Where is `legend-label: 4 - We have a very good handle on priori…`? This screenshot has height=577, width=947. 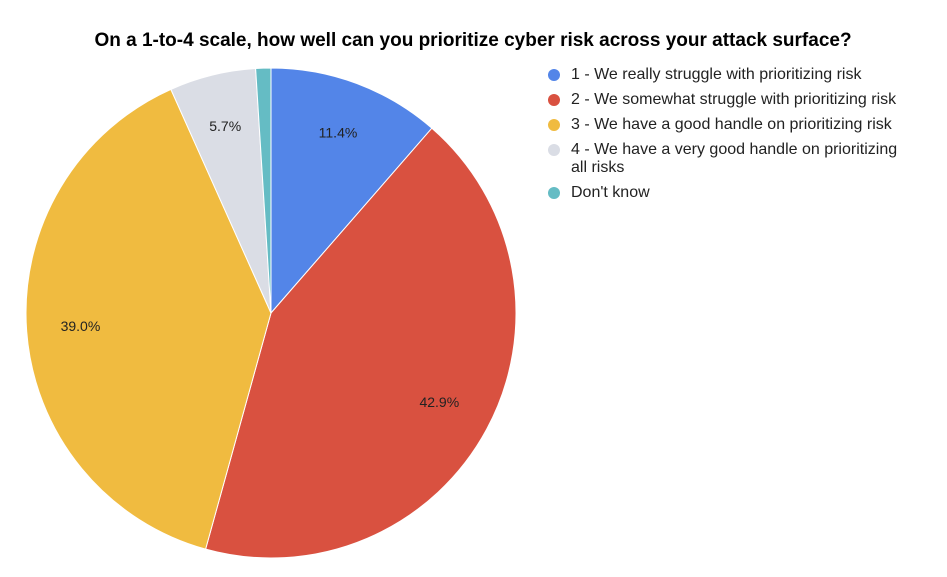 legend-label: 4 - We have a very good handle on priori… is located at coordinates (734, 158).